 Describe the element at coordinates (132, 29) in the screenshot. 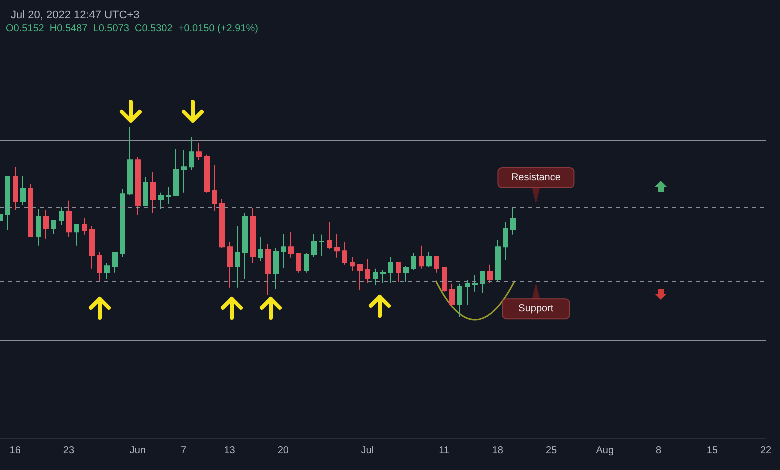

I see `text: O0.5152 H0.5487 L0.5073 C0.5302 +0.0150 (+2.91%)` at that location.